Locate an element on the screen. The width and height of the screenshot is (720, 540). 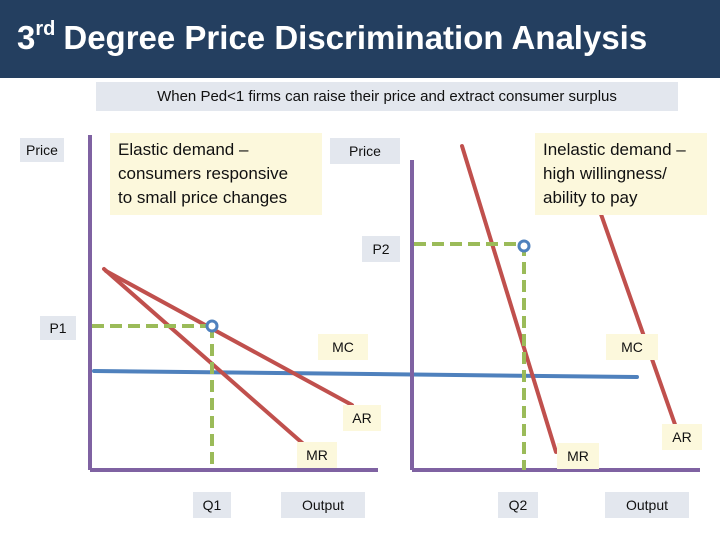
p2-label: P2 is located at coordinates (381, 249).